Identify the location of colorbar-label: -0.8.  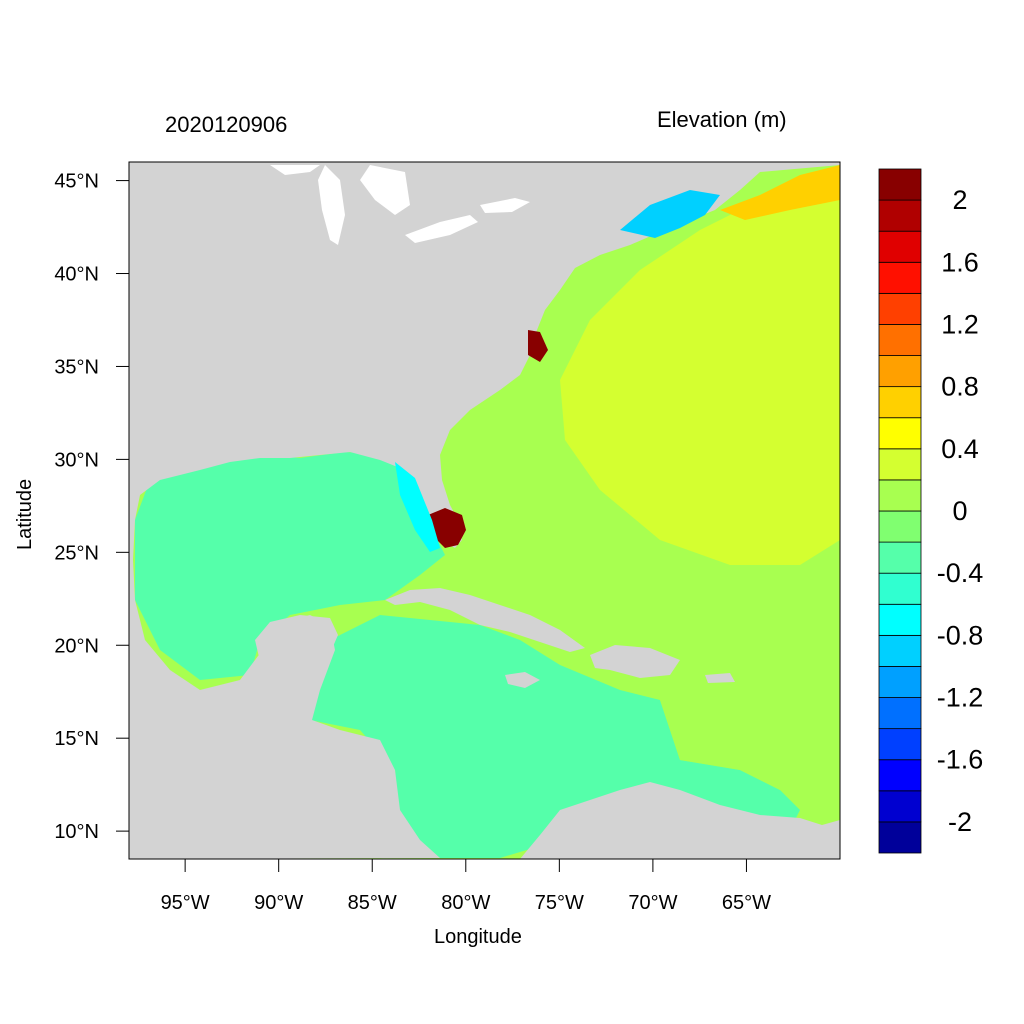
(960, 635).